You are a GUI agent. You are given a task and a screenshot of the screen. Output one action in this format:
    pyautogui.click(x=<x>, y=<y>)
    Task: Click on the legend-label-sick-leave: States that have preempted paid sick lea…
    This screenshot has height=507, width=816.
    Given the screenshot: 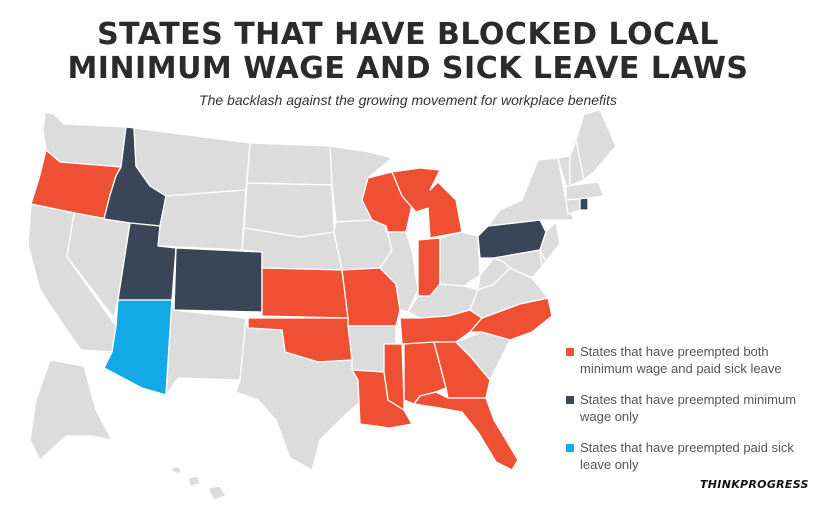 What is the action you would take?
    pyautogui.click(x=687, y=456)
    